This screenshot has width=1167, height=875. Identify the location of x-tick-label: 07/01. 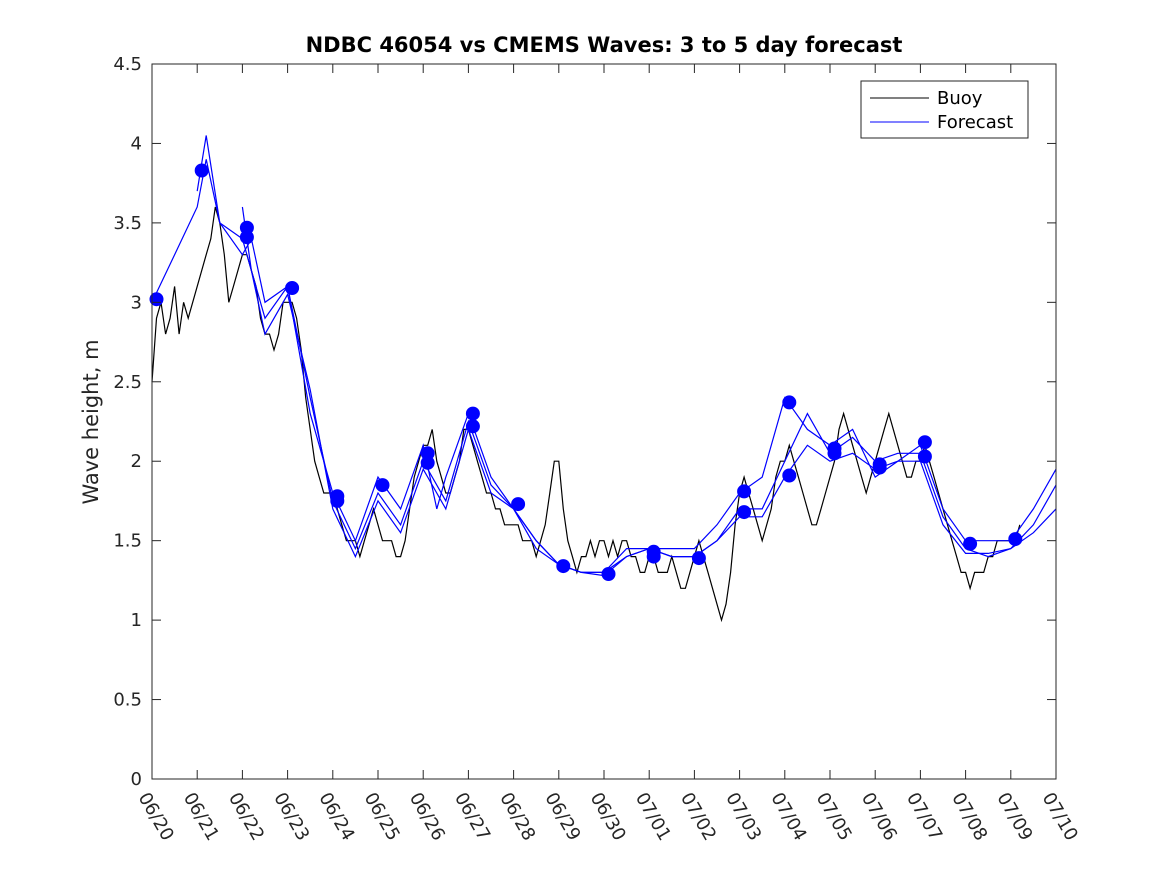
(653, 816).